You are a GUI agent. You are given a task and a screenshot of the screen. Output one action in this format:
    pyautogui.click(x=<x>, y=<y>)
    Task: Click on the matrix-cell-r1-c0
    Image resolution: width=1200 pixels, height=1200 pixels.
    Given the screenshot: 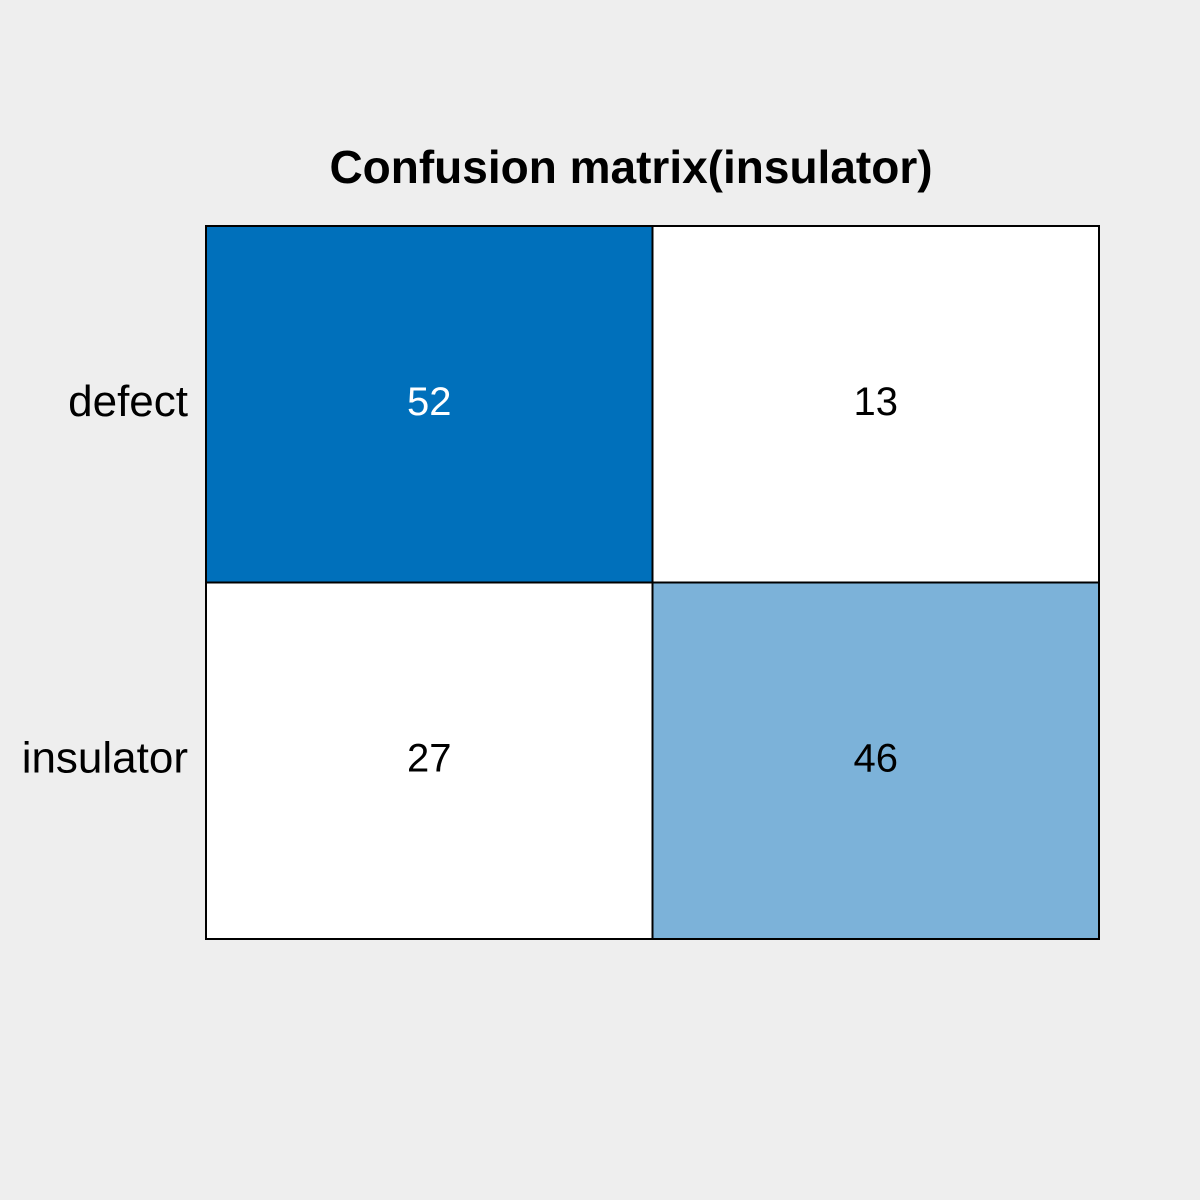 What is the action you would take?
    pyautogui.click(x=429, y=760)
    